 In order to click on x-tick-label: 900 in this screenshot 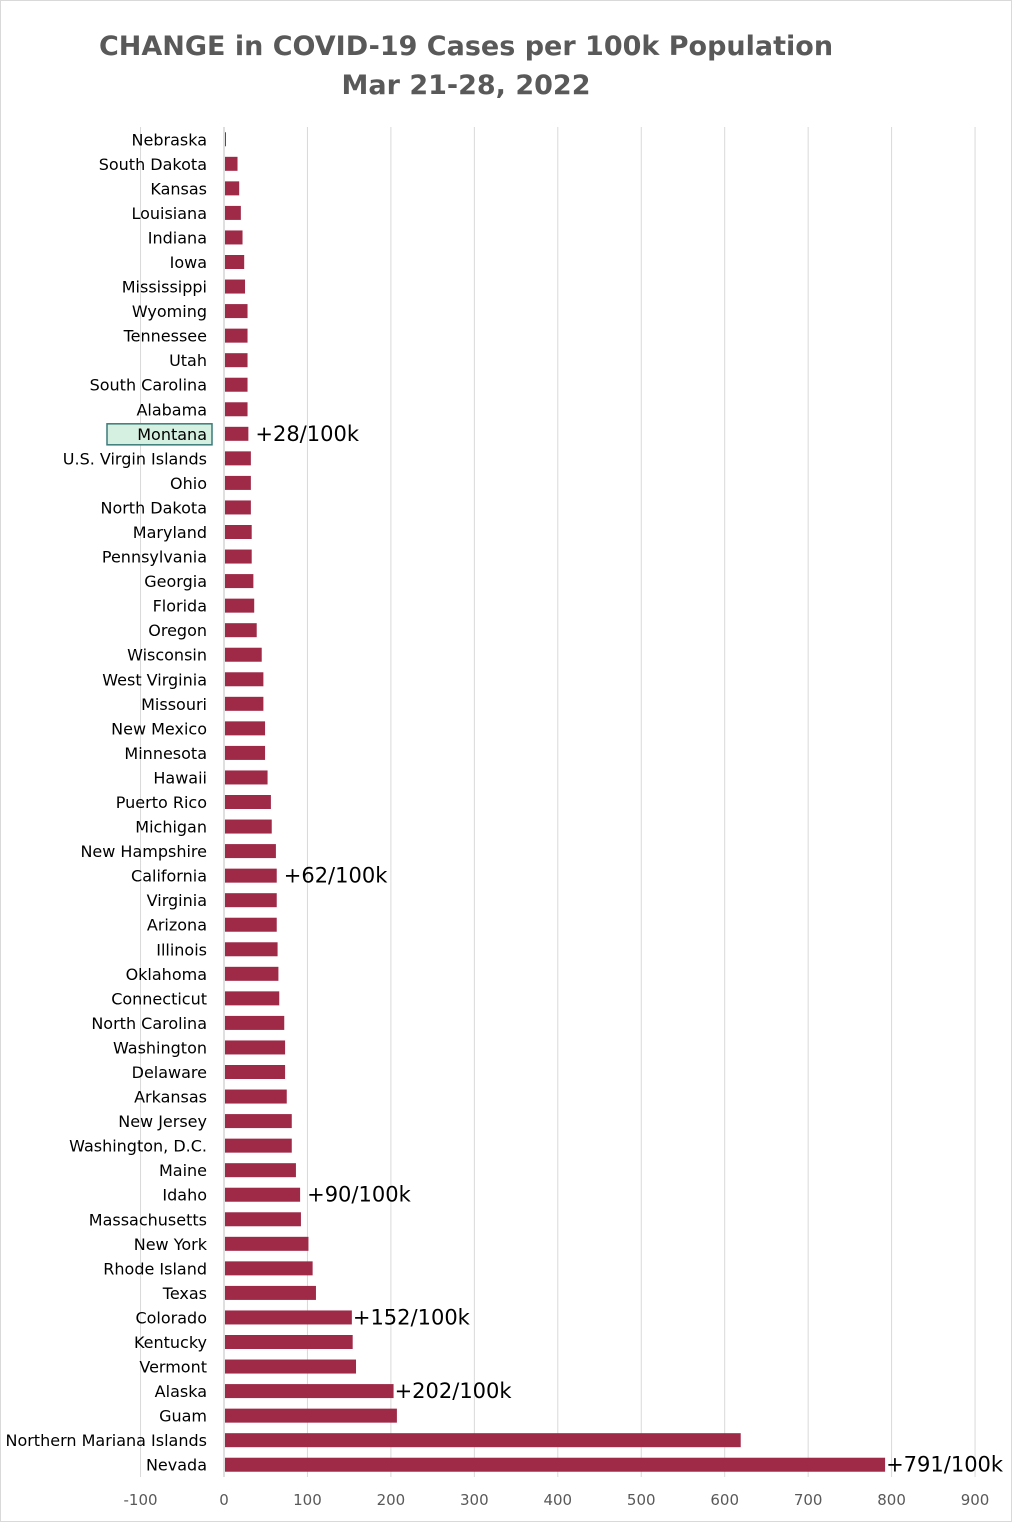, I will do `click(975, 1500)`.